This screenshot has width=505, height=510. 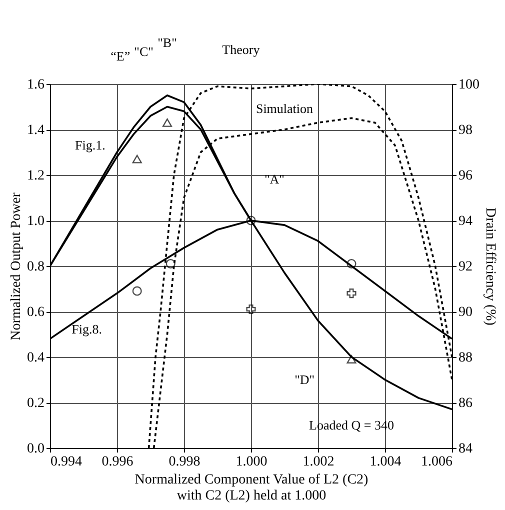 I want to click on y2-tick-label: 94, so click(x=465, y=221).